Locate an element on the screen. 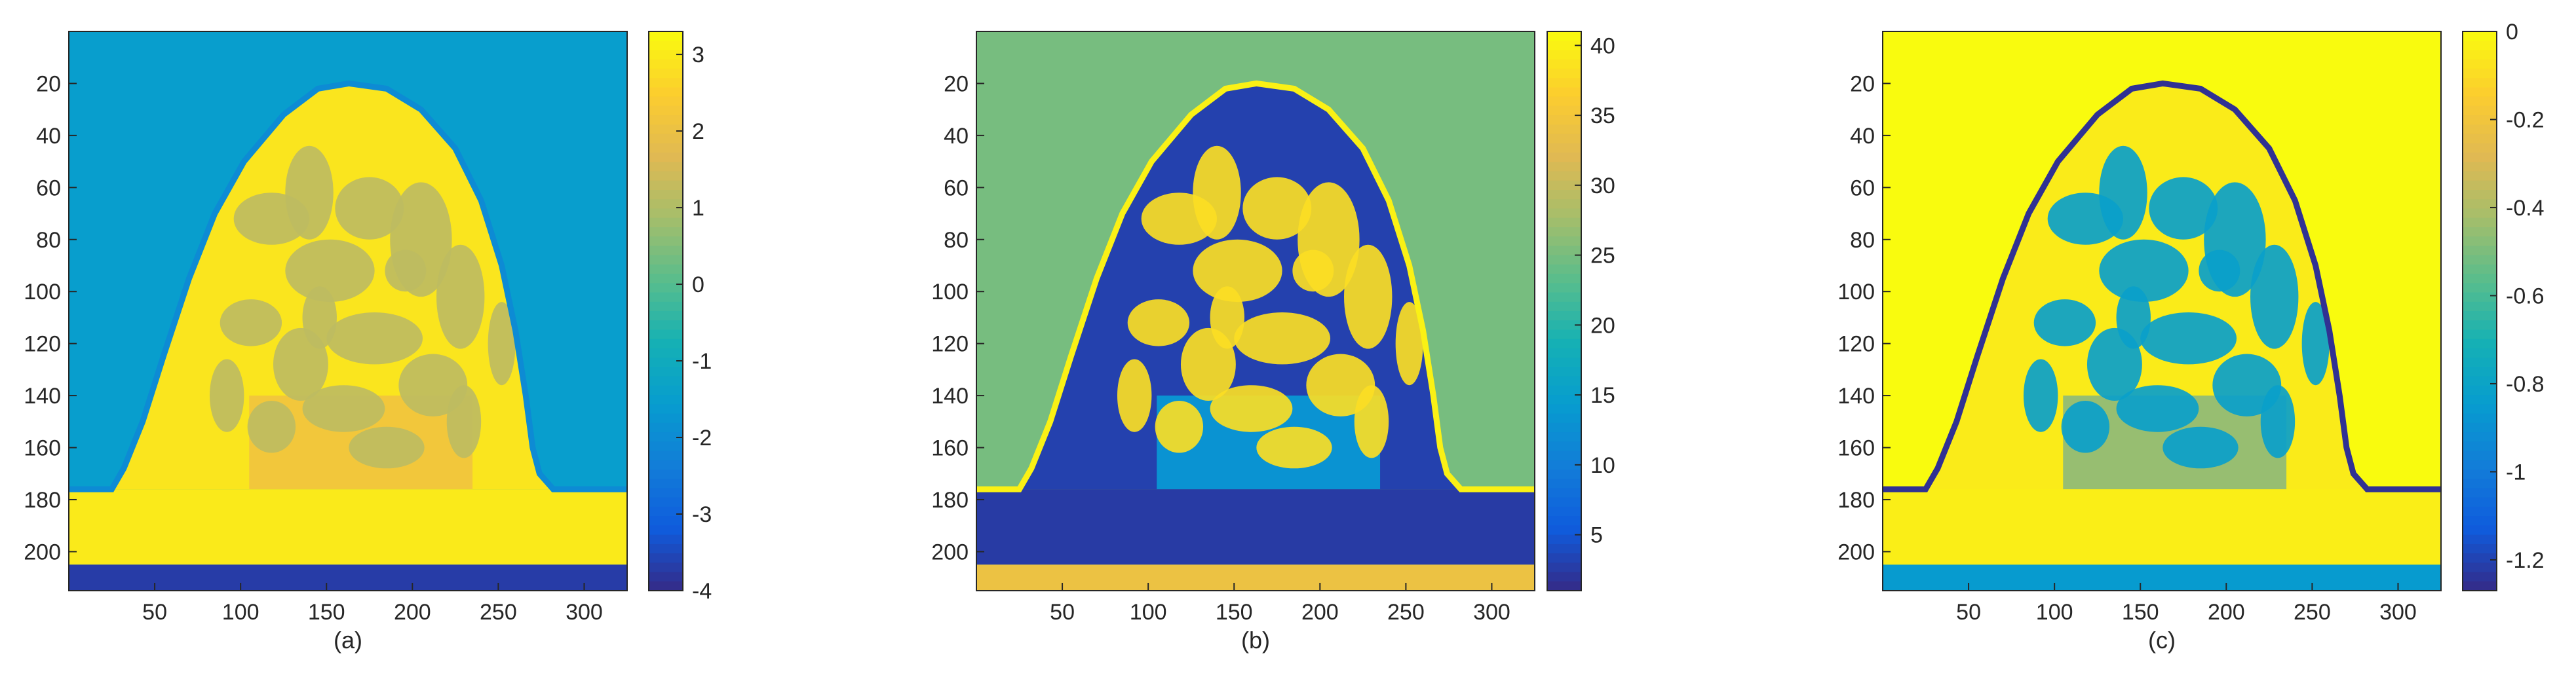 The image size is (2576, 683). colorbar-tick-label: 1 is located at coordinates (698, 208).